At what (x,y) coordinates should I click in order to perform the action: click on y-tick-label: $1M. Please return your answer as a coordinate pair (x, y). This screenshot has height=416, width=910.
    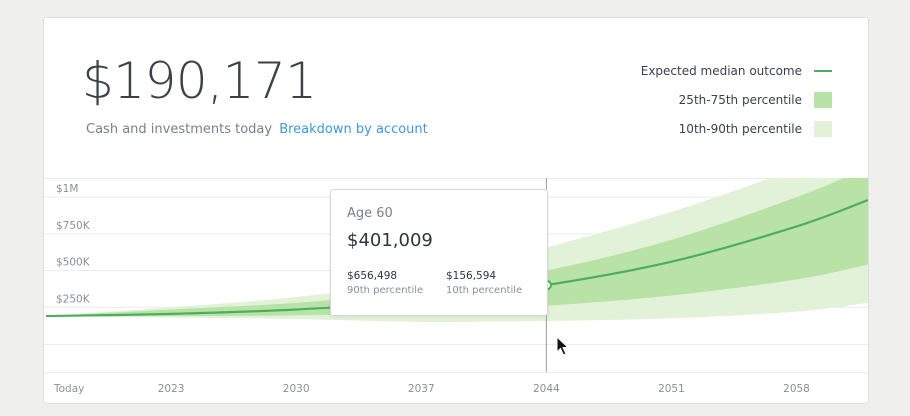
    Looking at the image, I should click on (67, 189).